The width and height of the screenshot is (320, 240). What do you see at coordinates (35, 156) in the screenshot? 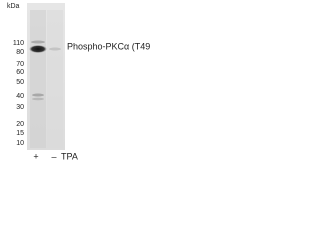
I see `lane-label: +` at bounding box center [35, 156].